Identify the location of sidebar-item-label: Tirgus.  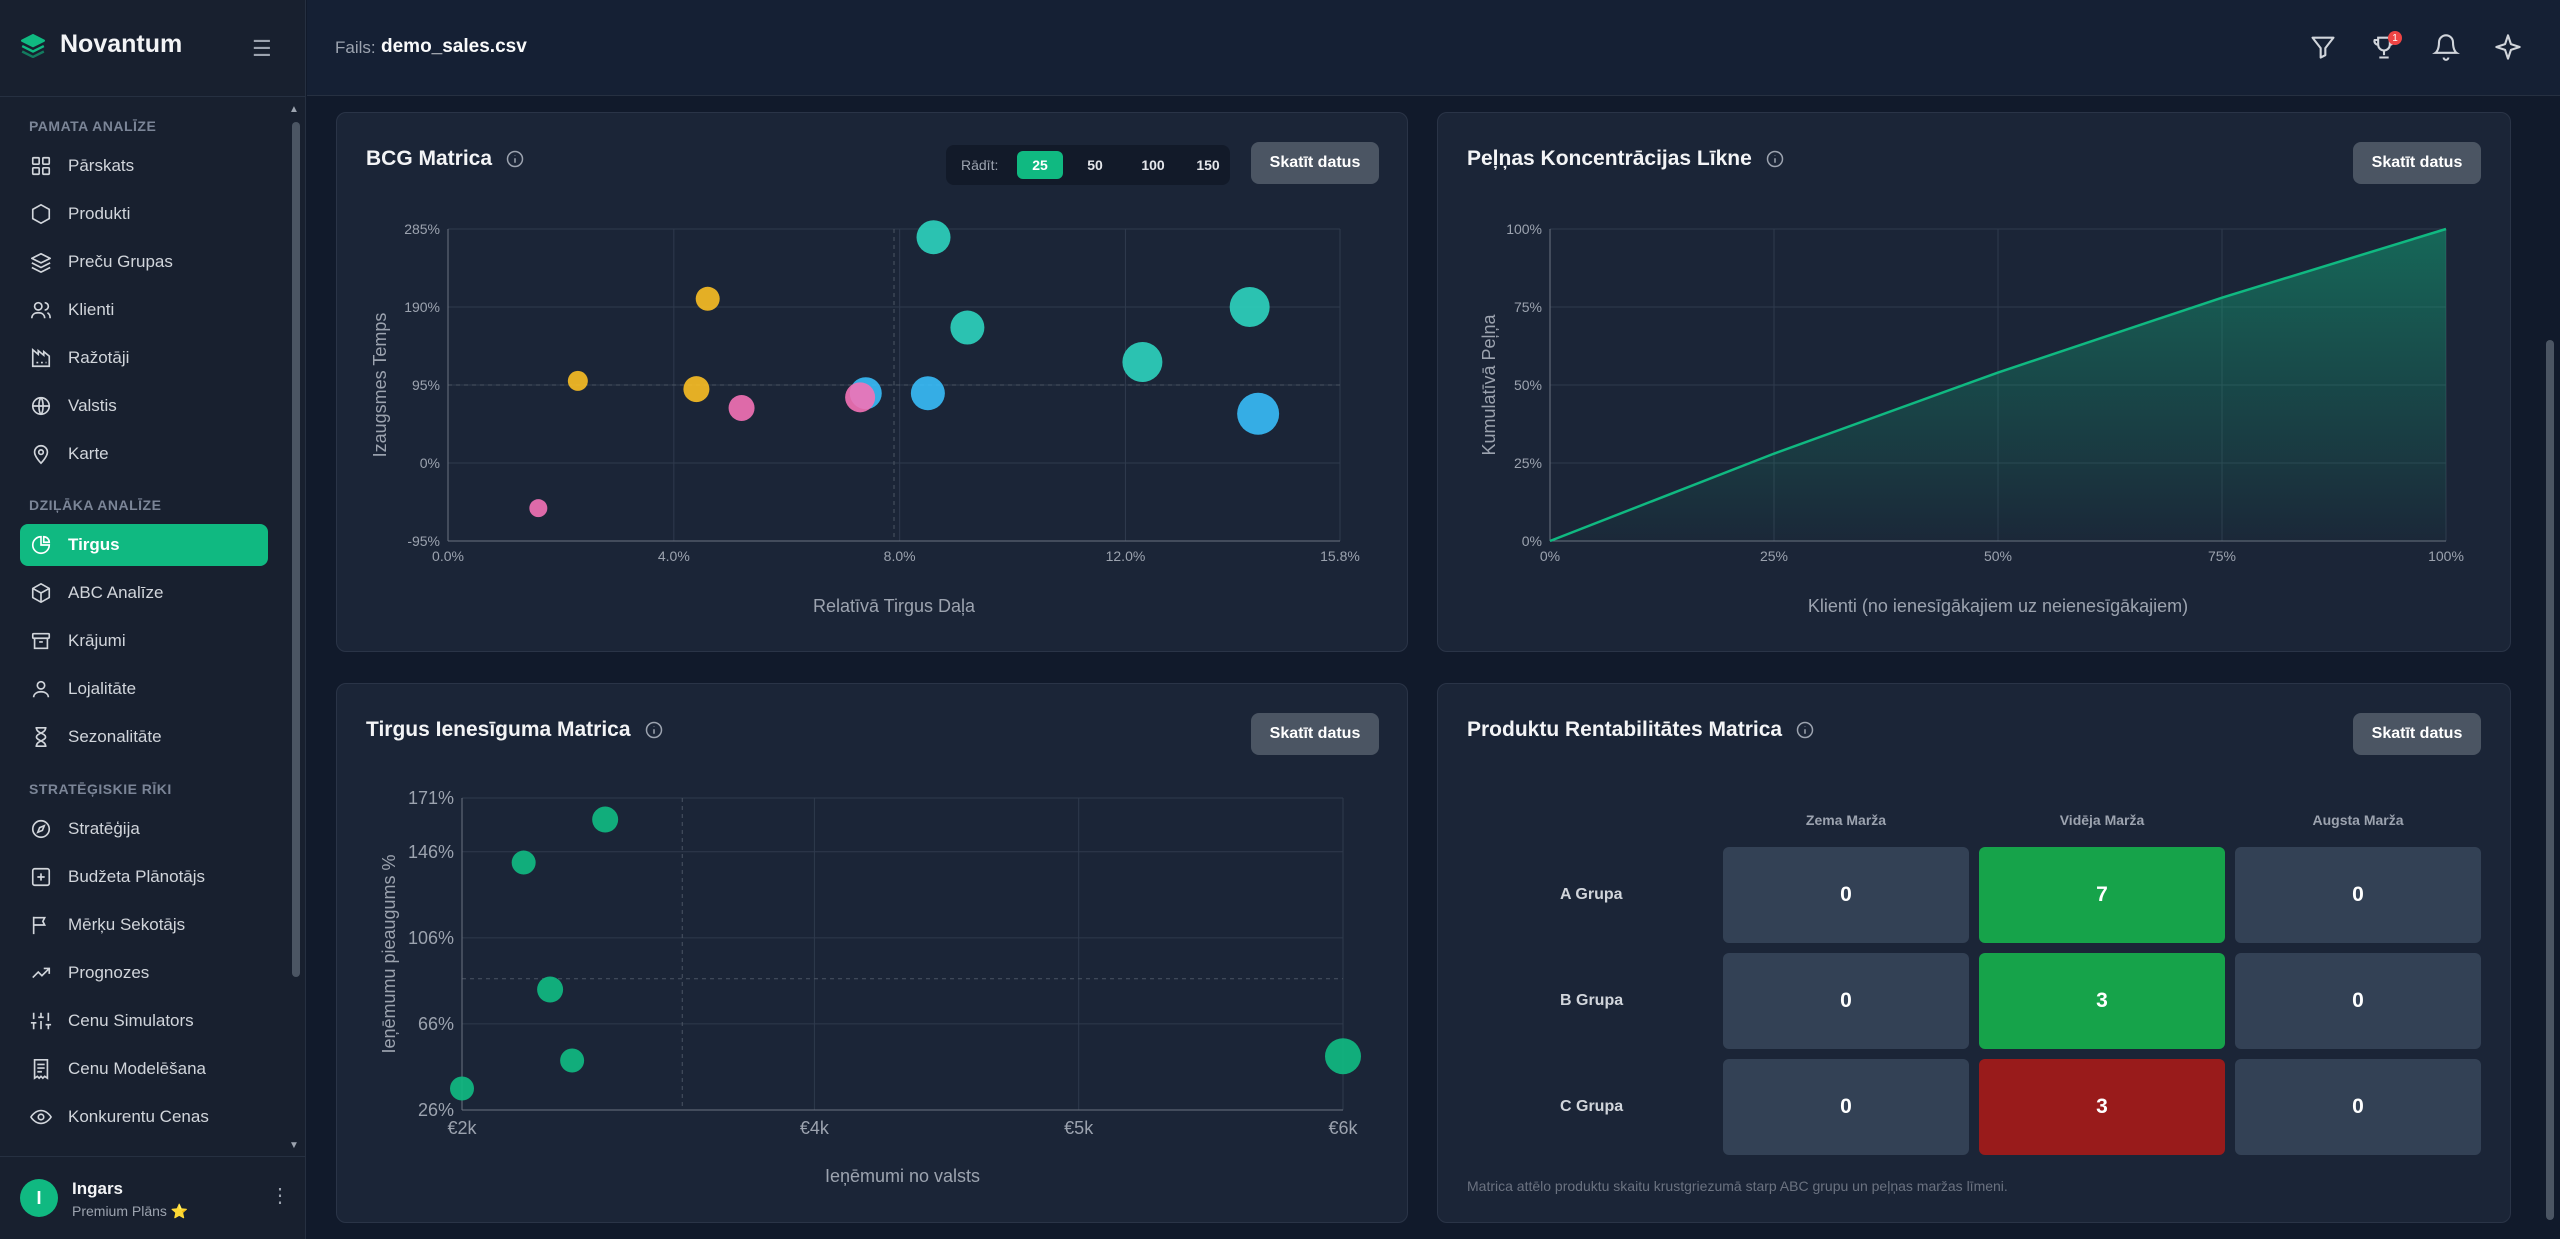
(94, 544).